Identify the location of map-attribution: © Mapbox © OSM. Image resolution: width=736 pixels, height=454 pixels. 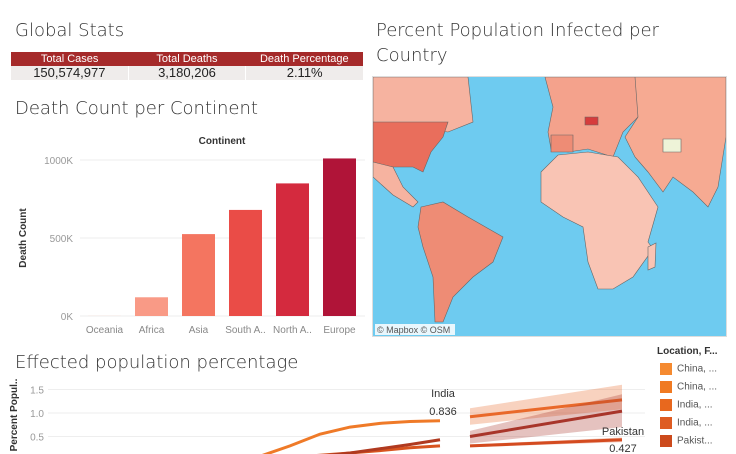
(413, 330).